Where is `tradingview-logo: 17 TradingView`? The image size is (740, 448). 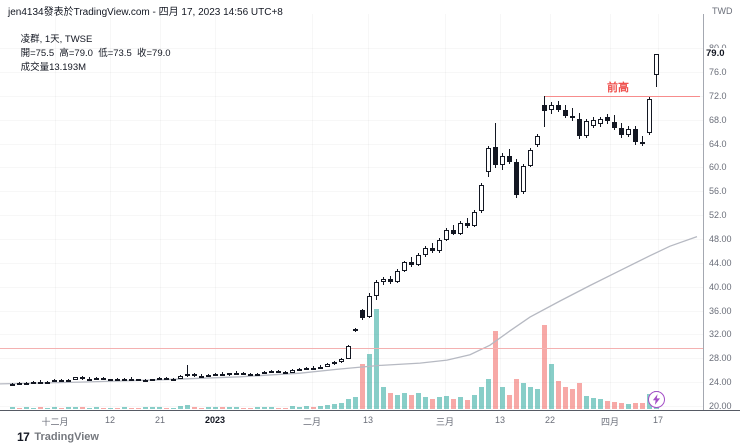 tradingview-logo: 17 TradingView is located at coordinates (58, 437).